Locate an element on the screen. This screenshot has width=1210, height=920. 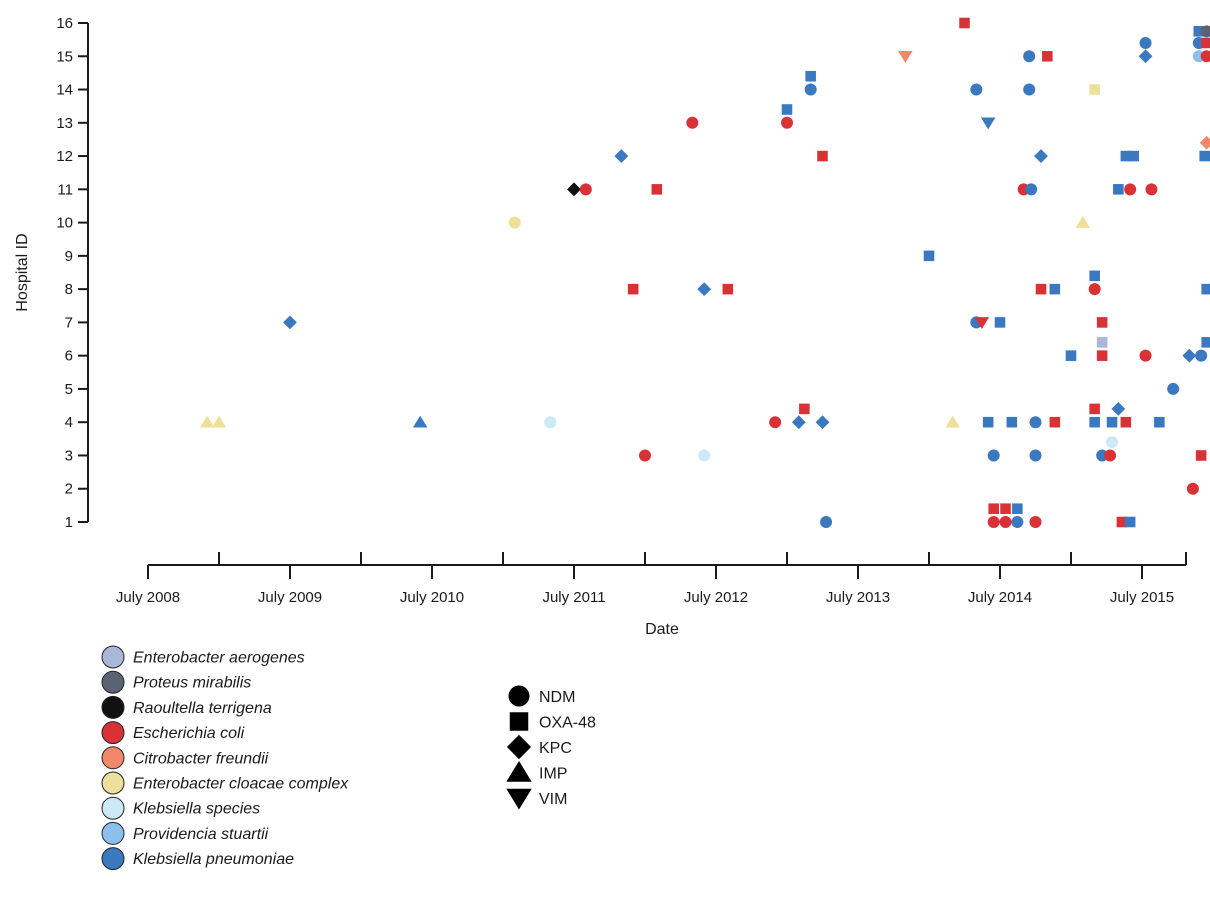
y-tick-label: 4 is located at coordinates (69, 422).